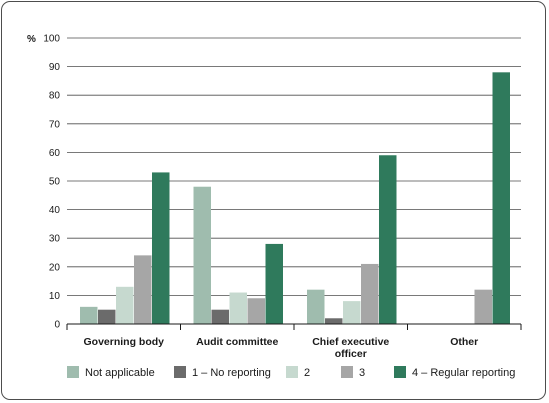  What do you see at coordinates (55, 153) in the screenshot?
I see `y-tick-label: 60` at bounding box center [55, 153].